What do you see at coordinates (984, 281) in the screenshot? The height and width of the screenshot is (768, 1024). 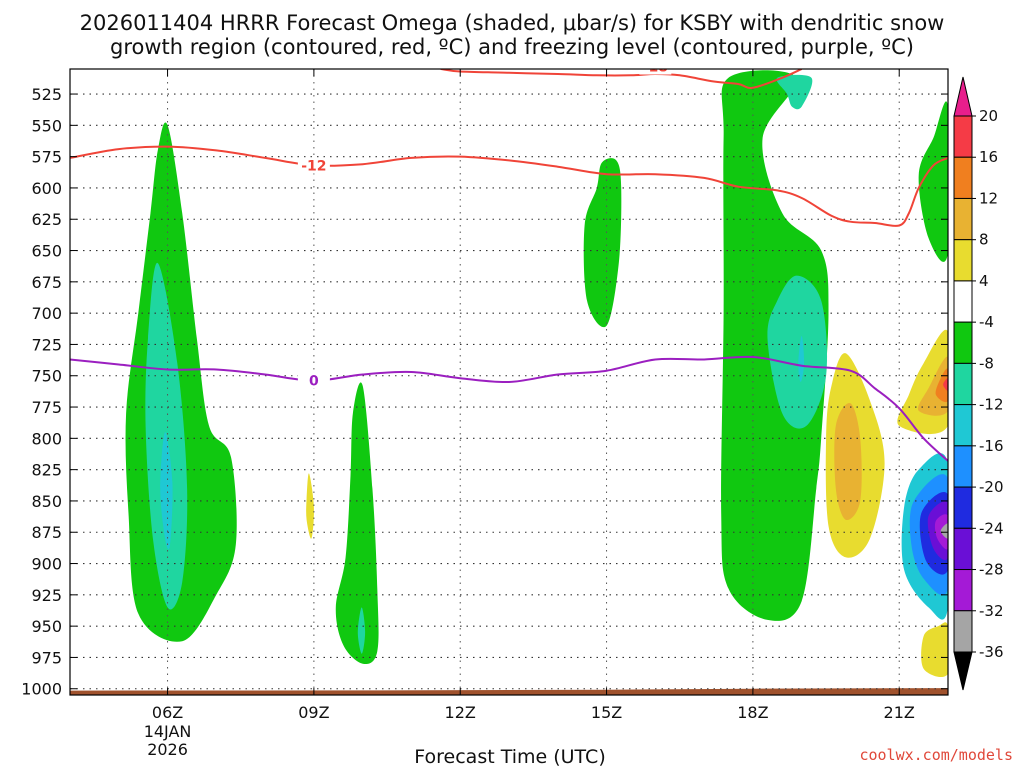 I see `colorbar-tick-label-4: 4` at bounding box center [984, 281].